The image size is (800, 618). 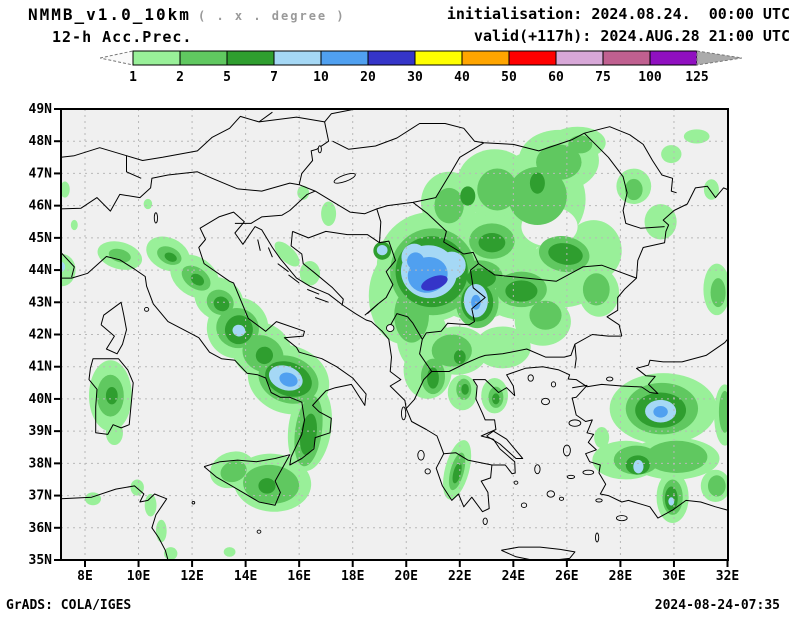 What do you see at coordinates (556, 77) in the screenshot?
I see `colorbar-tick-label: 60` at bounding box center [556, 77].